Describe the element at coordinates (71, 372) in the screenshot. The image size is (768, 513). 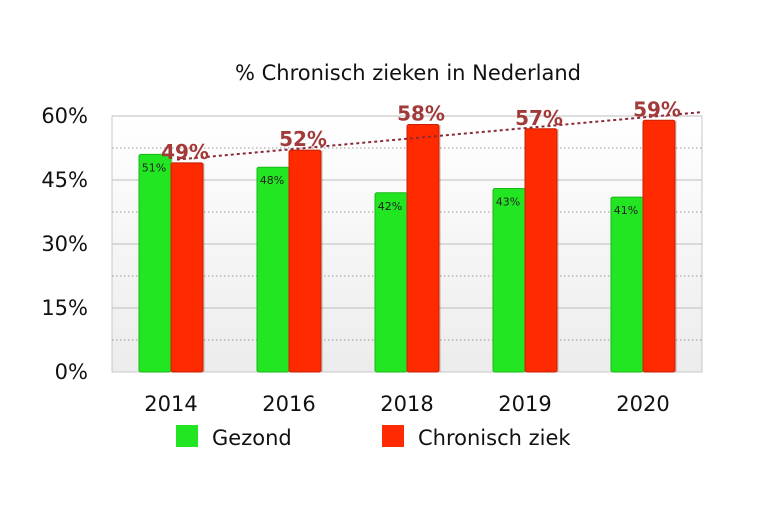
I see `y-tick-label: 0%` at that location.